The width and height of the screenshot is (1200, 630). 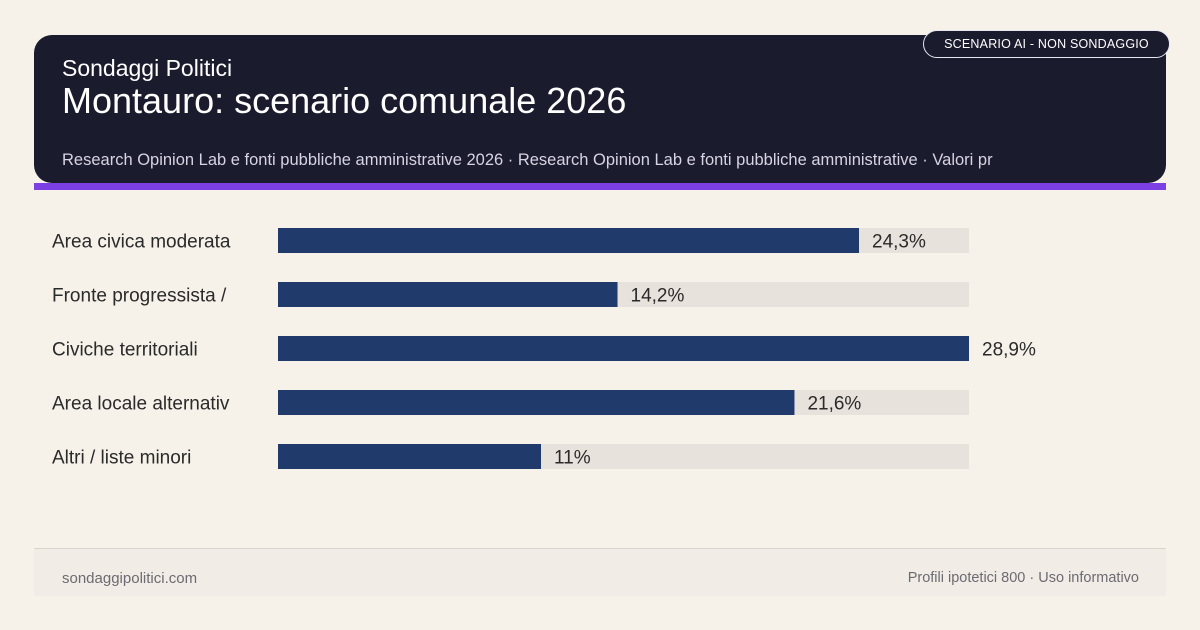 What do you see at coordinates (899, 242) in the screenshot?
I see `value-label: 24,3%` at bounding box center [899, 242].